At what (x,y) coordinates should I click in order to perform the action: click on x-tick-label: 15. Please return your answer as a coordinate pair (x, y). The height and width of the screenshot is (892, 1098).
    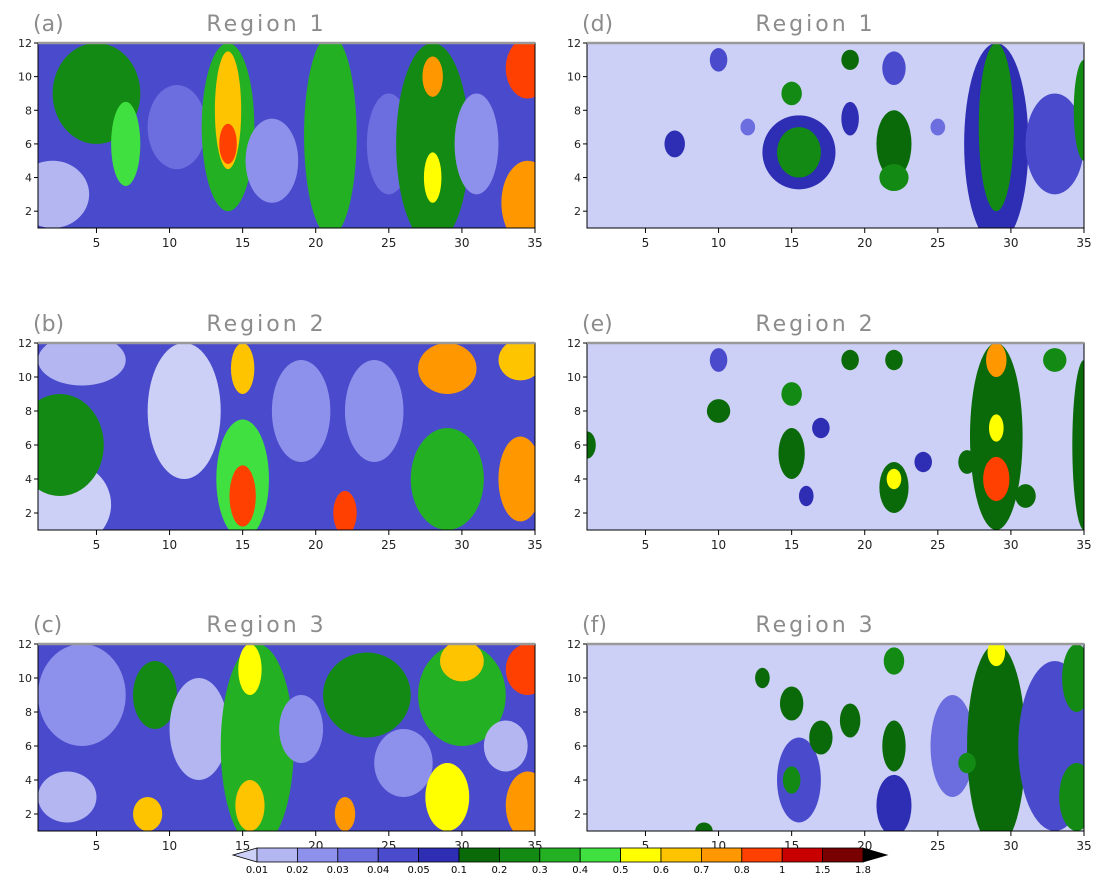
    Looking at the image, I should click on (242, 545).